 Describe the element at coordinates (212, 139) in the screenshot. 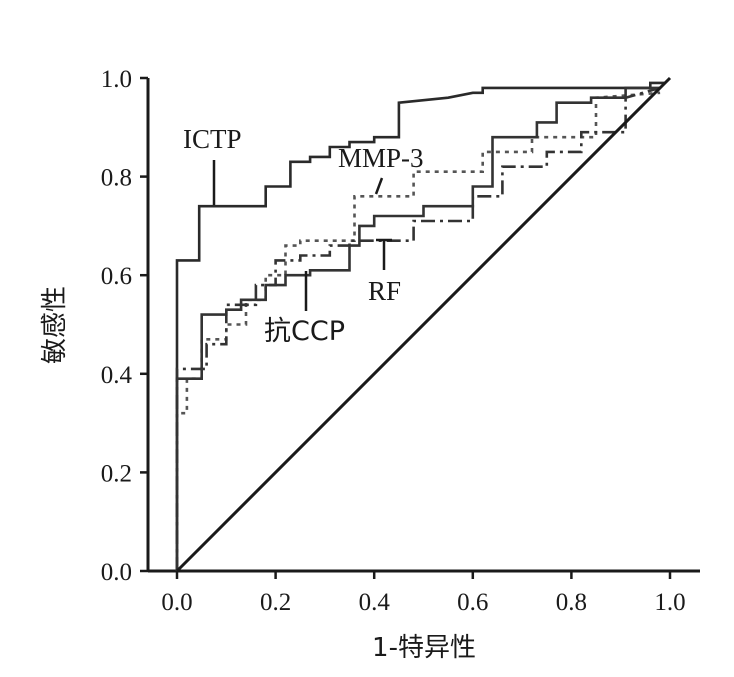

I see `series-label: ICTP` at that location.